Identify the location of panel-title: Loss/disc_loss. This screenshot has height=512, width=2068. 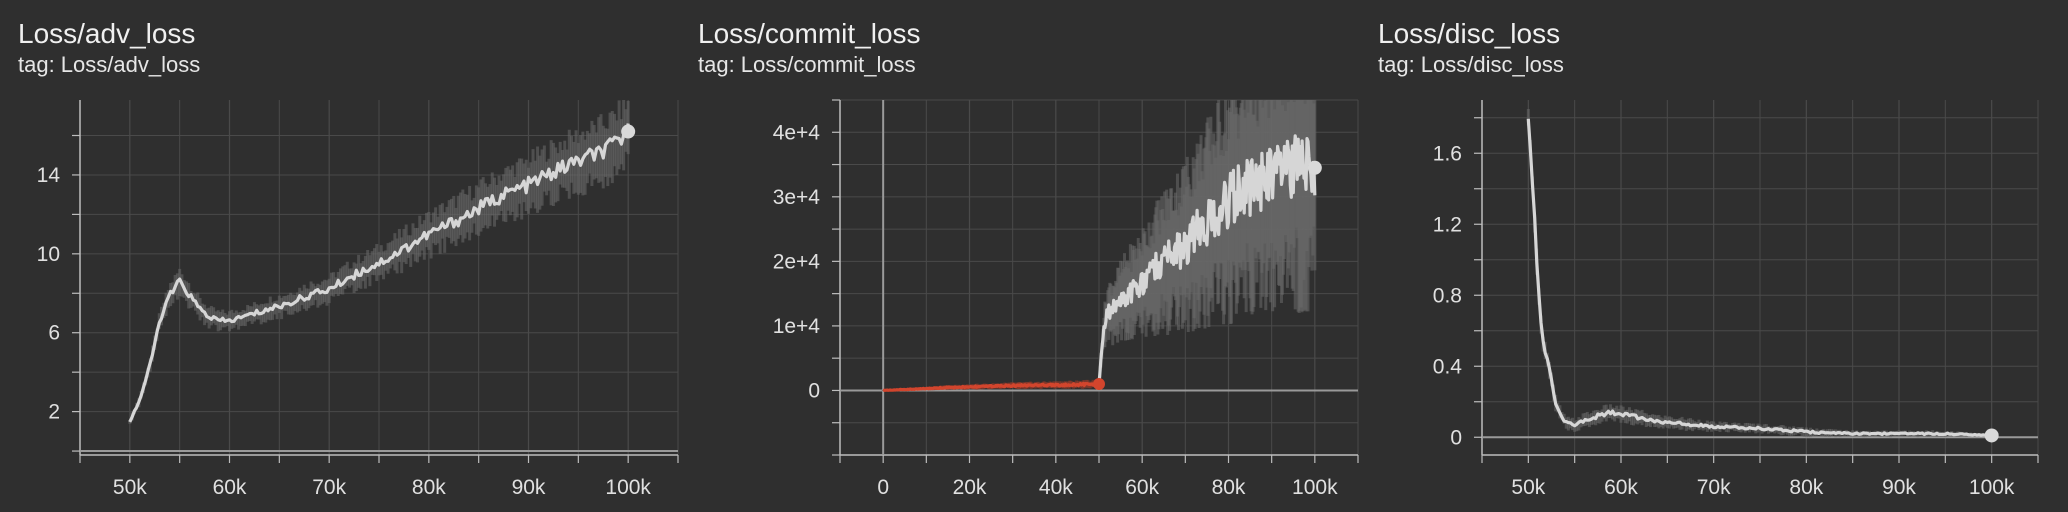
(1469, 33).